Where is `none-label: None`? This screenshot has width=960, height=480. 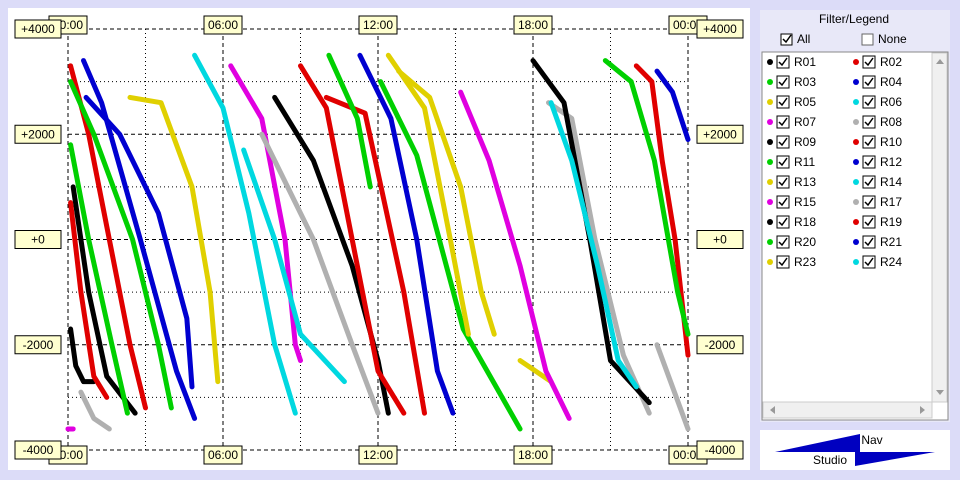
none-label: None is located at coordinates (892, 39).